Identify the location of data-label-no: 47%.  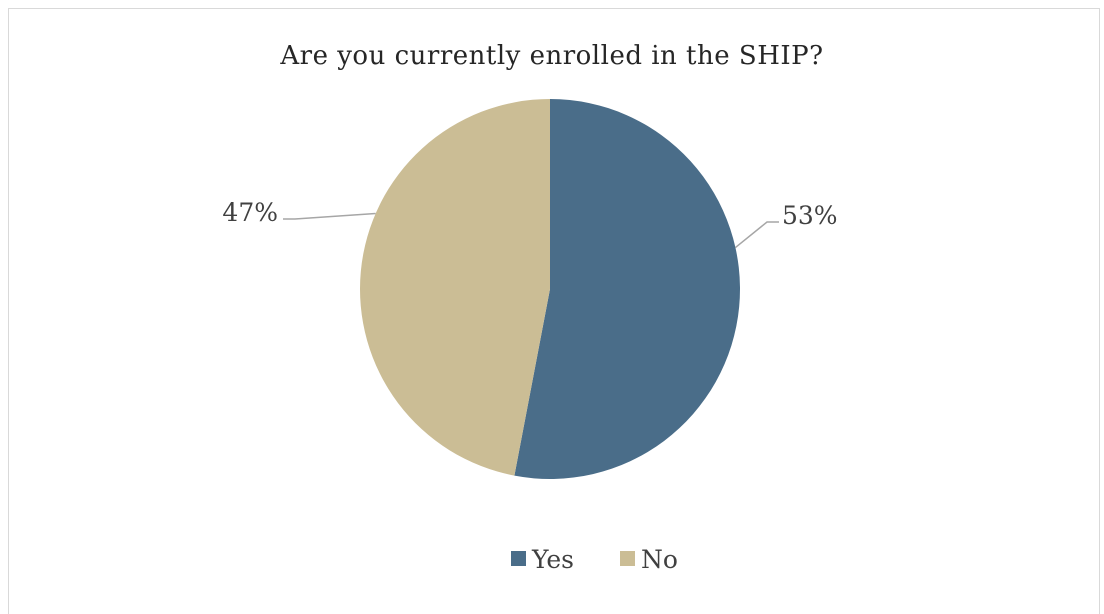
(250, 212).